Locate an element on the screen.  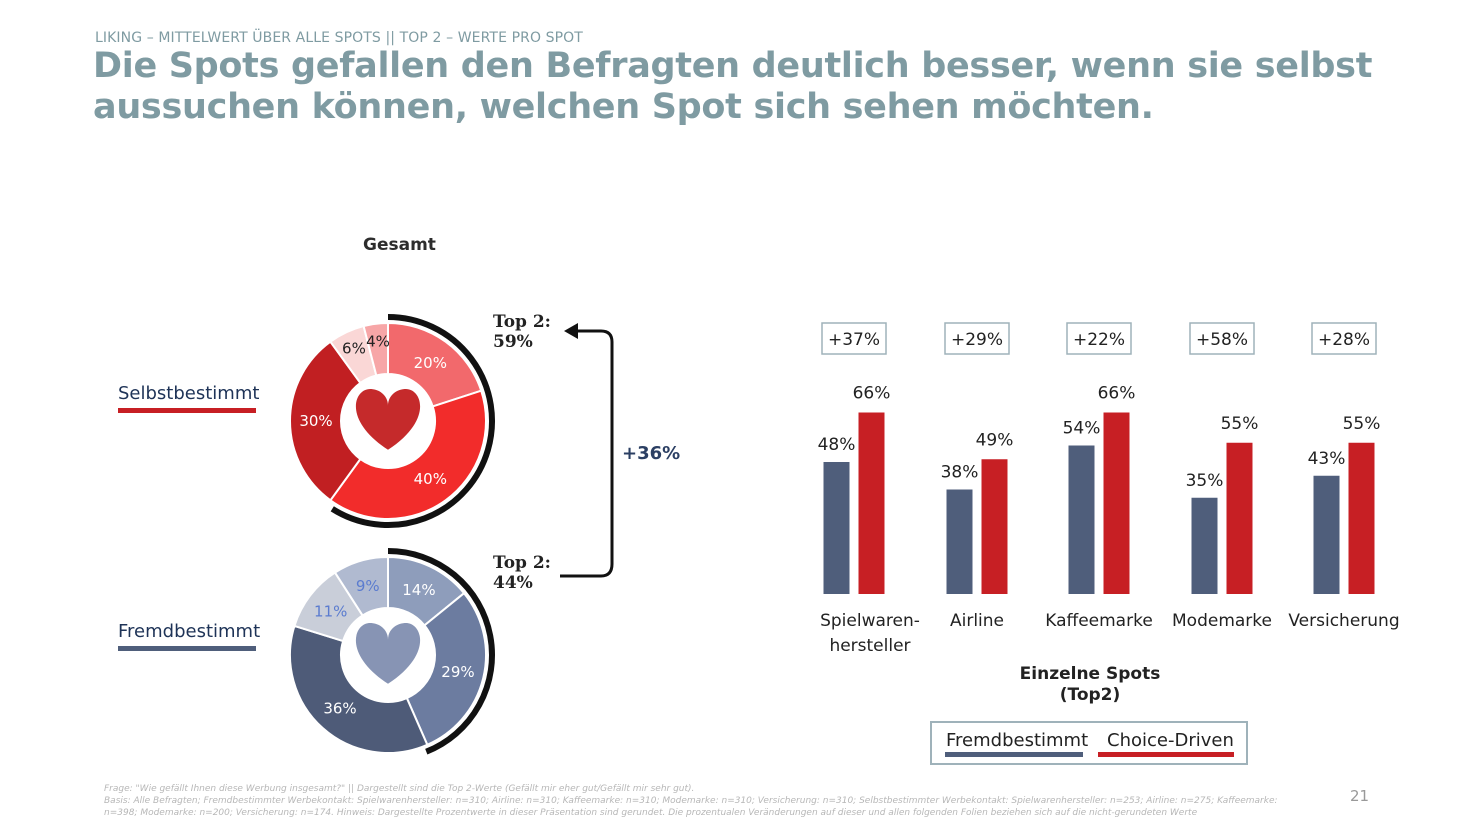
delta-label-1: +37% is located at coordinates (854, 340).